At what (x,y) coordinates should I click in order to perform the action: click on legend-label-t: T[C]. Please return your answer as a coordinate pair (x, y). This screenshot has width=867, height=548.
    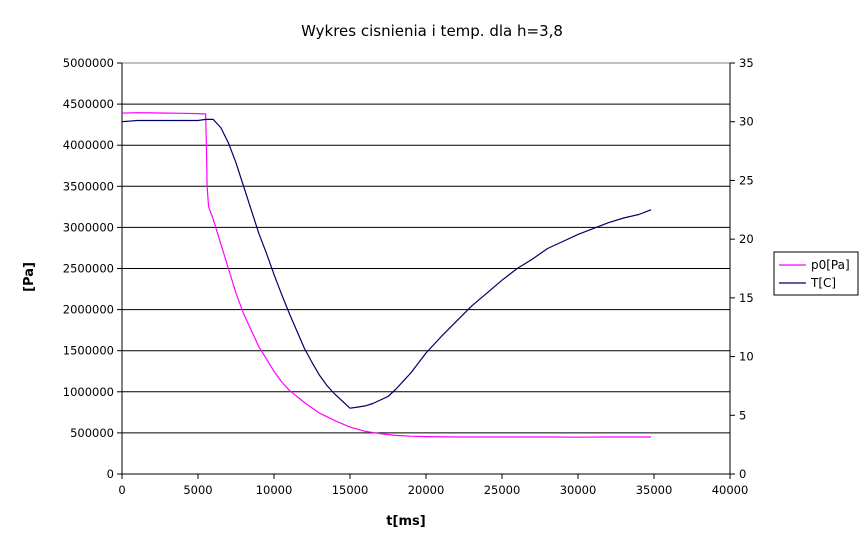
    Looking at the image, I should click on (823, 283).